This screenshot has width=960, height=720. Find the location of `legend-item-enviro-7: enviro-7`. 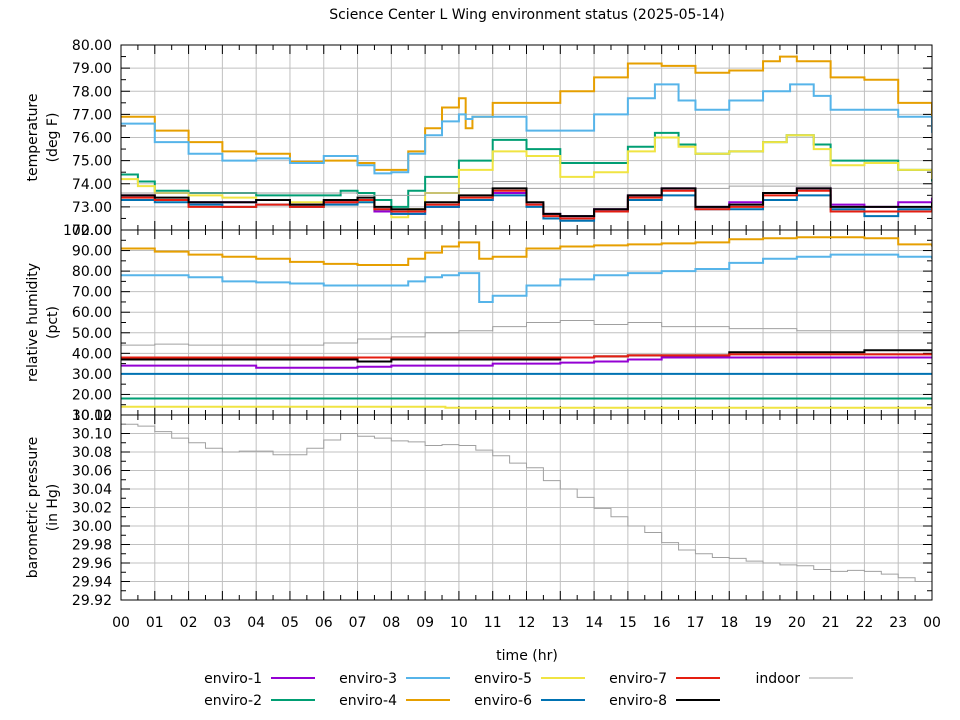

legend-item-enviro-7: enviro-7 is located at coordinates (664, 679).